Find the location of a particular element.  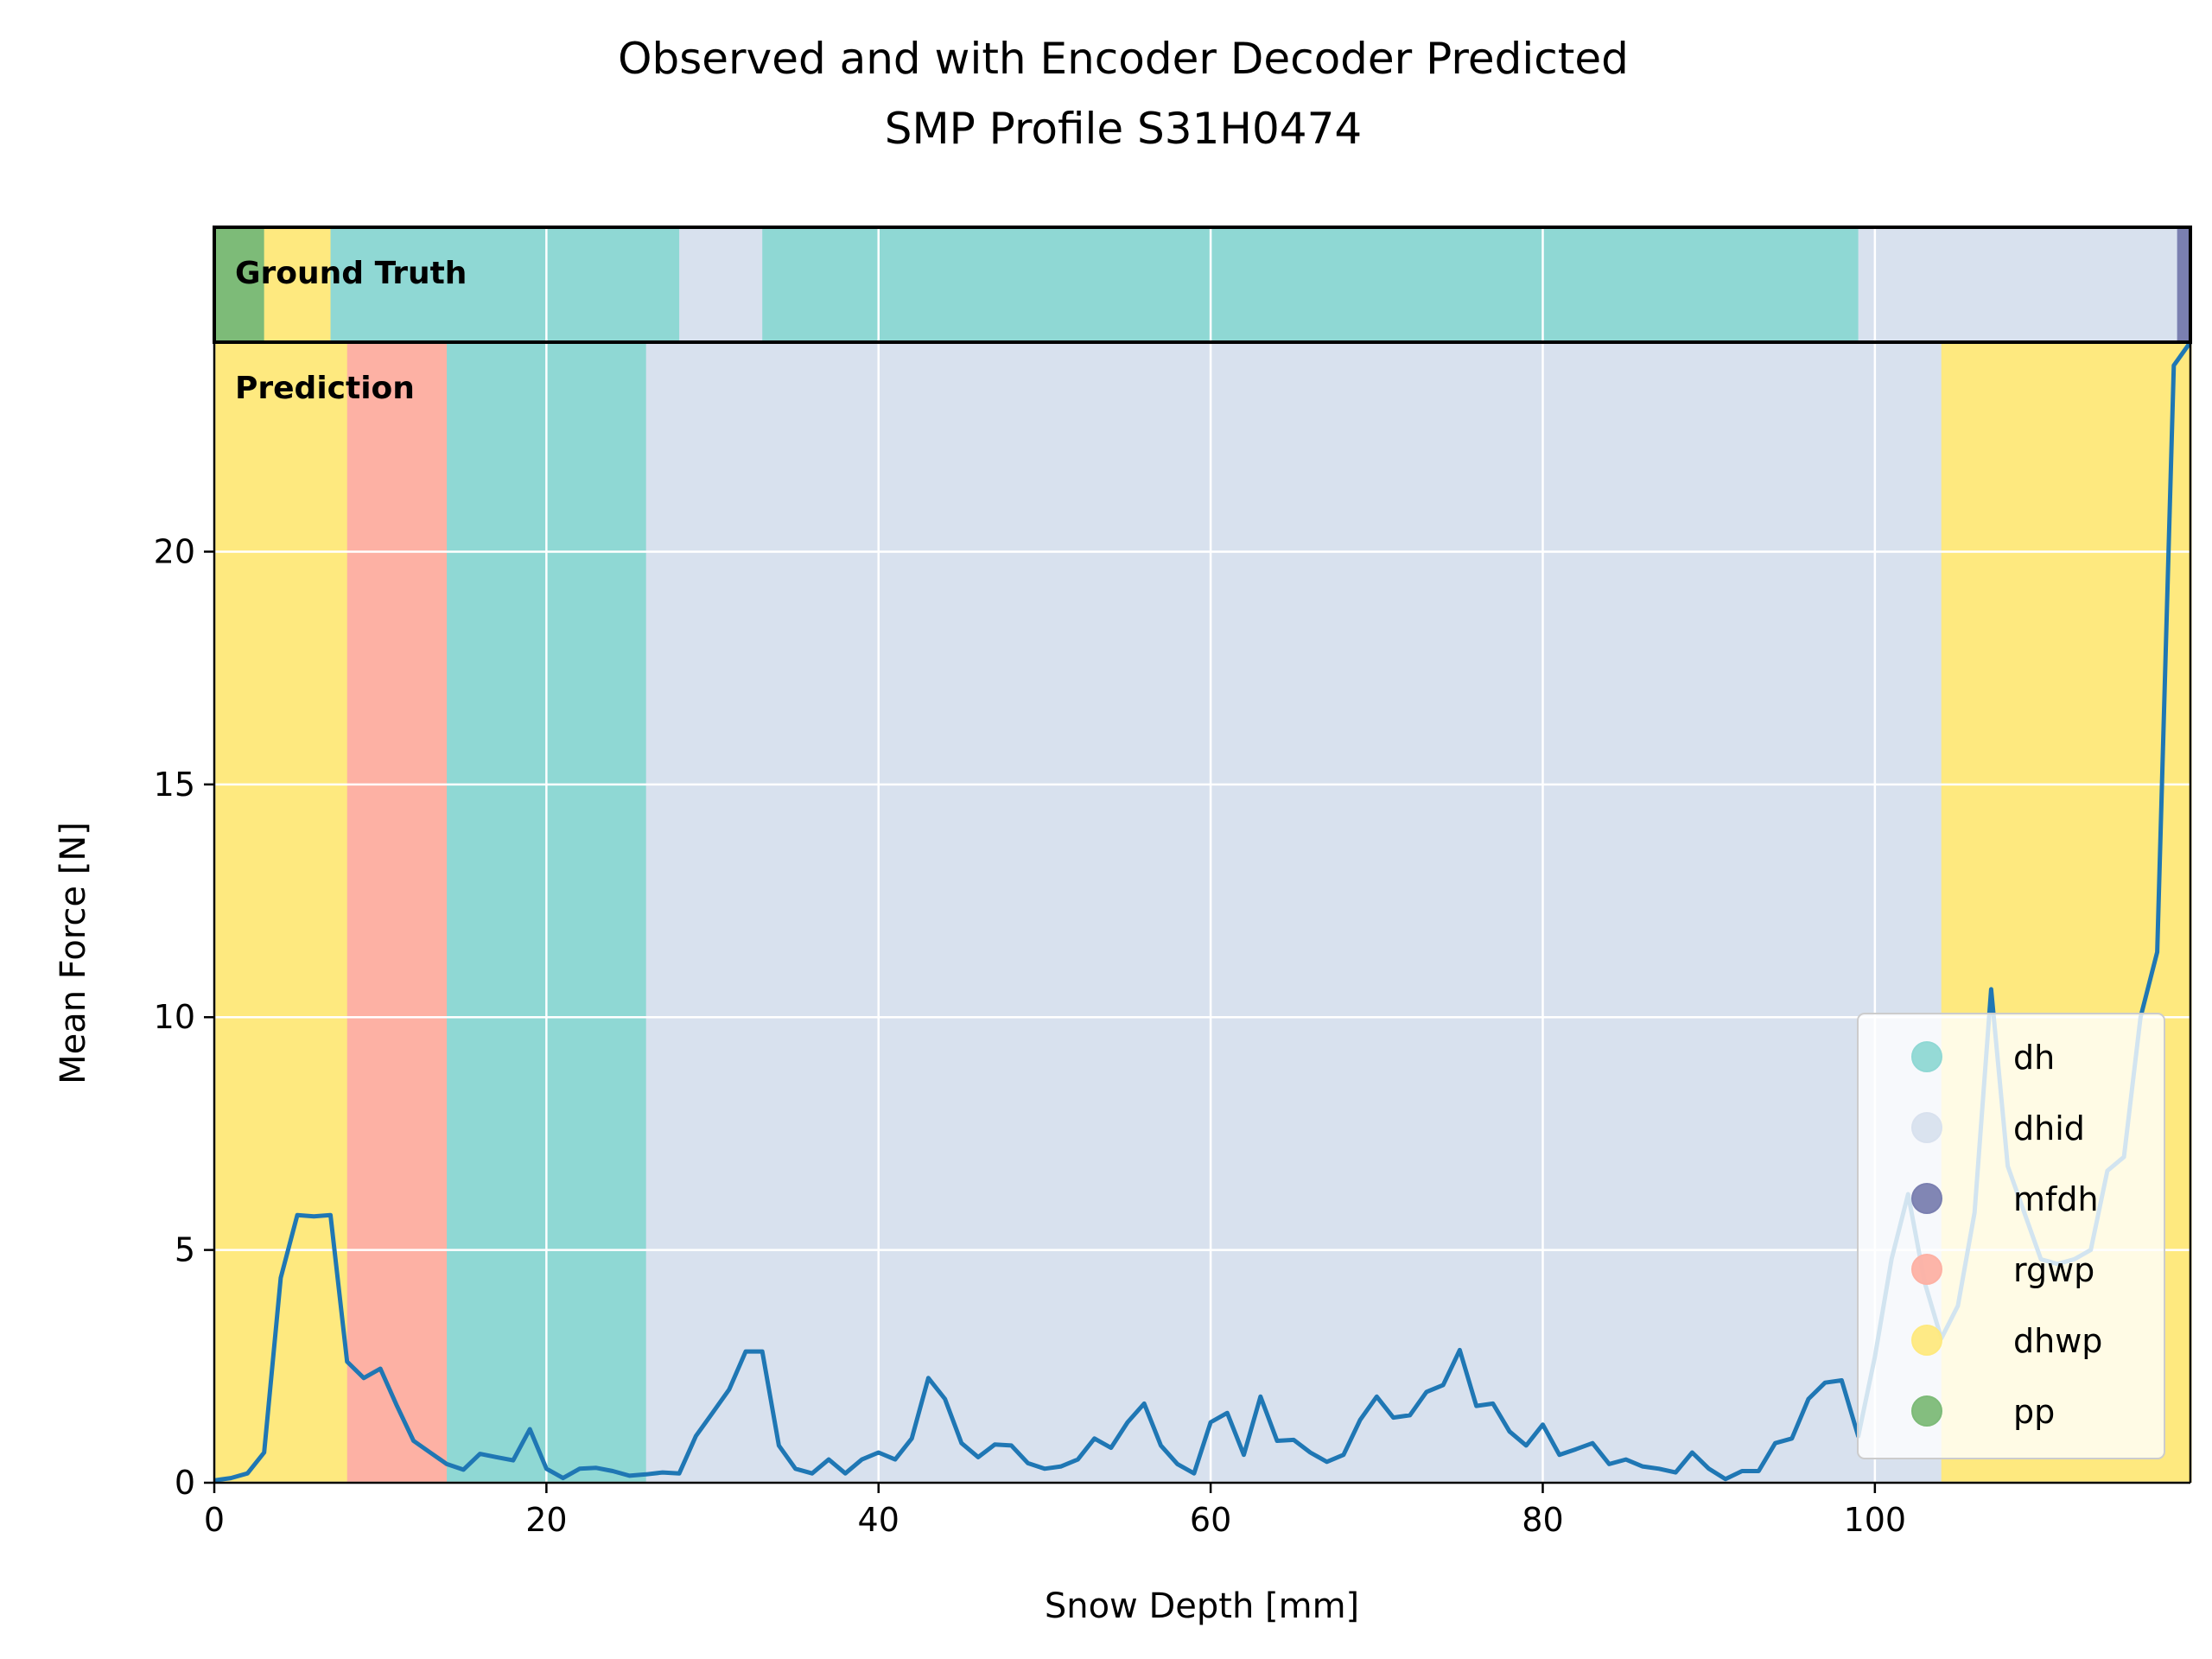

x-tick-label: 80 is located at coordinates (1542, 1520).